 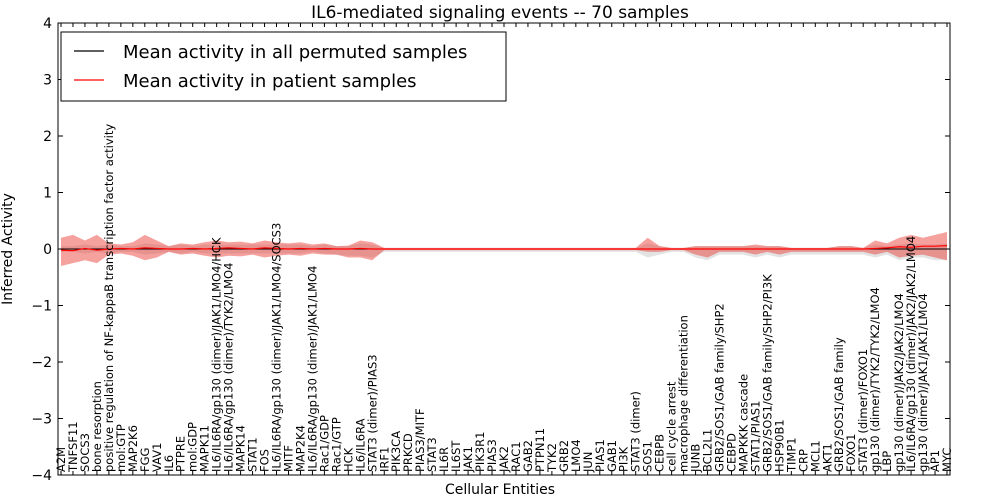 I want to click on x-tick-label: MITF, so click(x=288, y=458).